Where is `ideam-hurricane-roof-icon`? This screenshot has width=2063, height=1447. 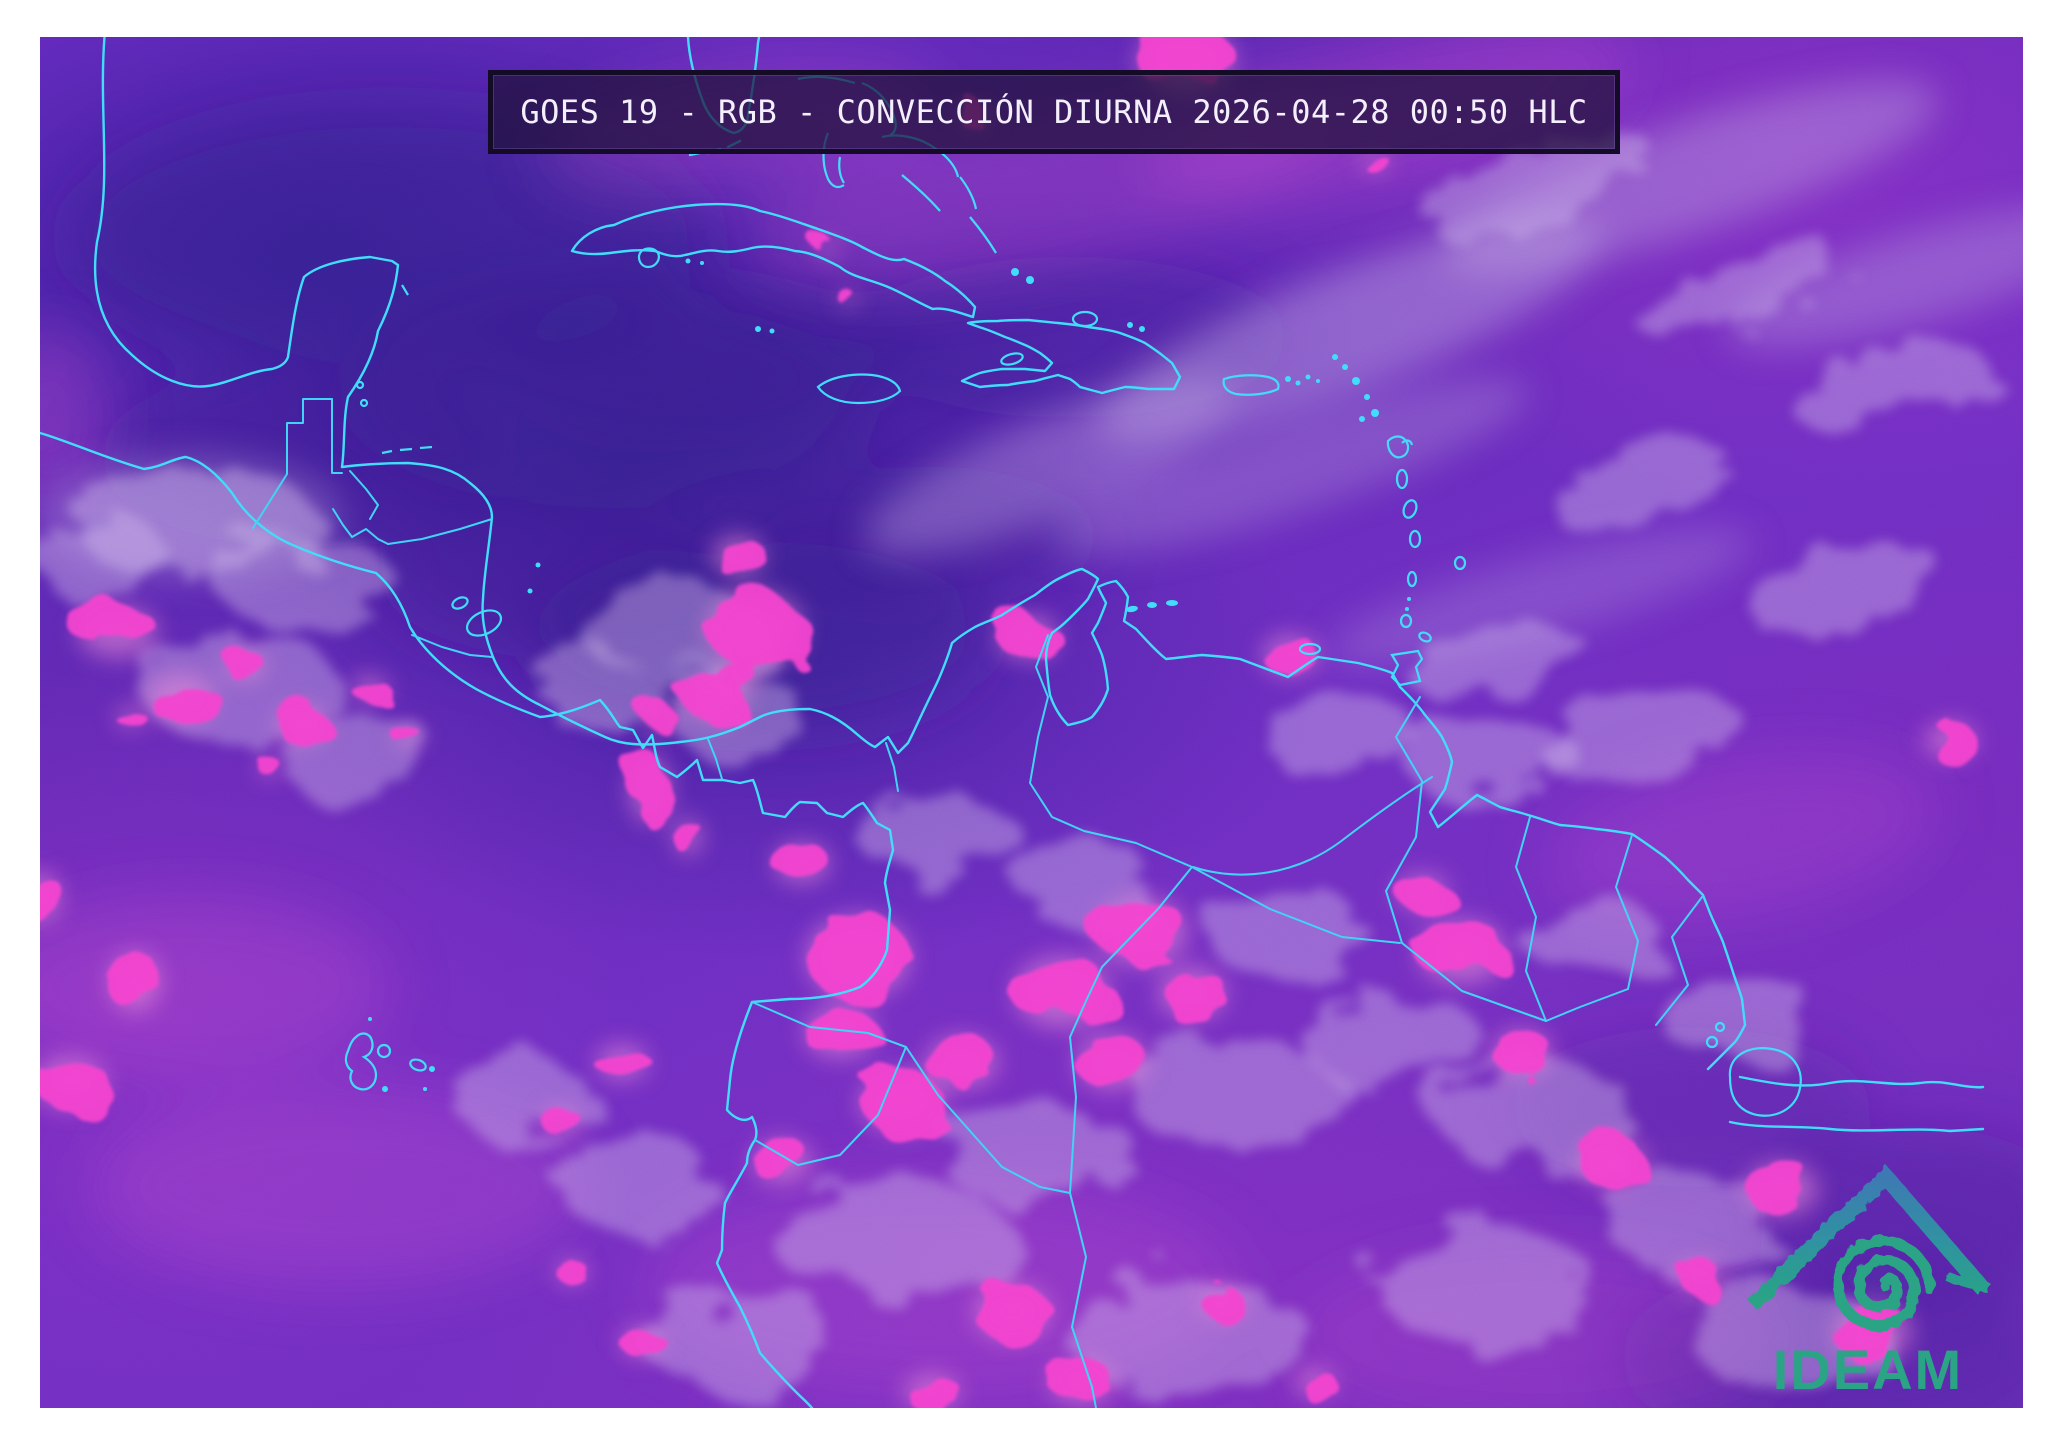
ideam-hurricane-roof-icon is located at coordinates (1869, 1248).